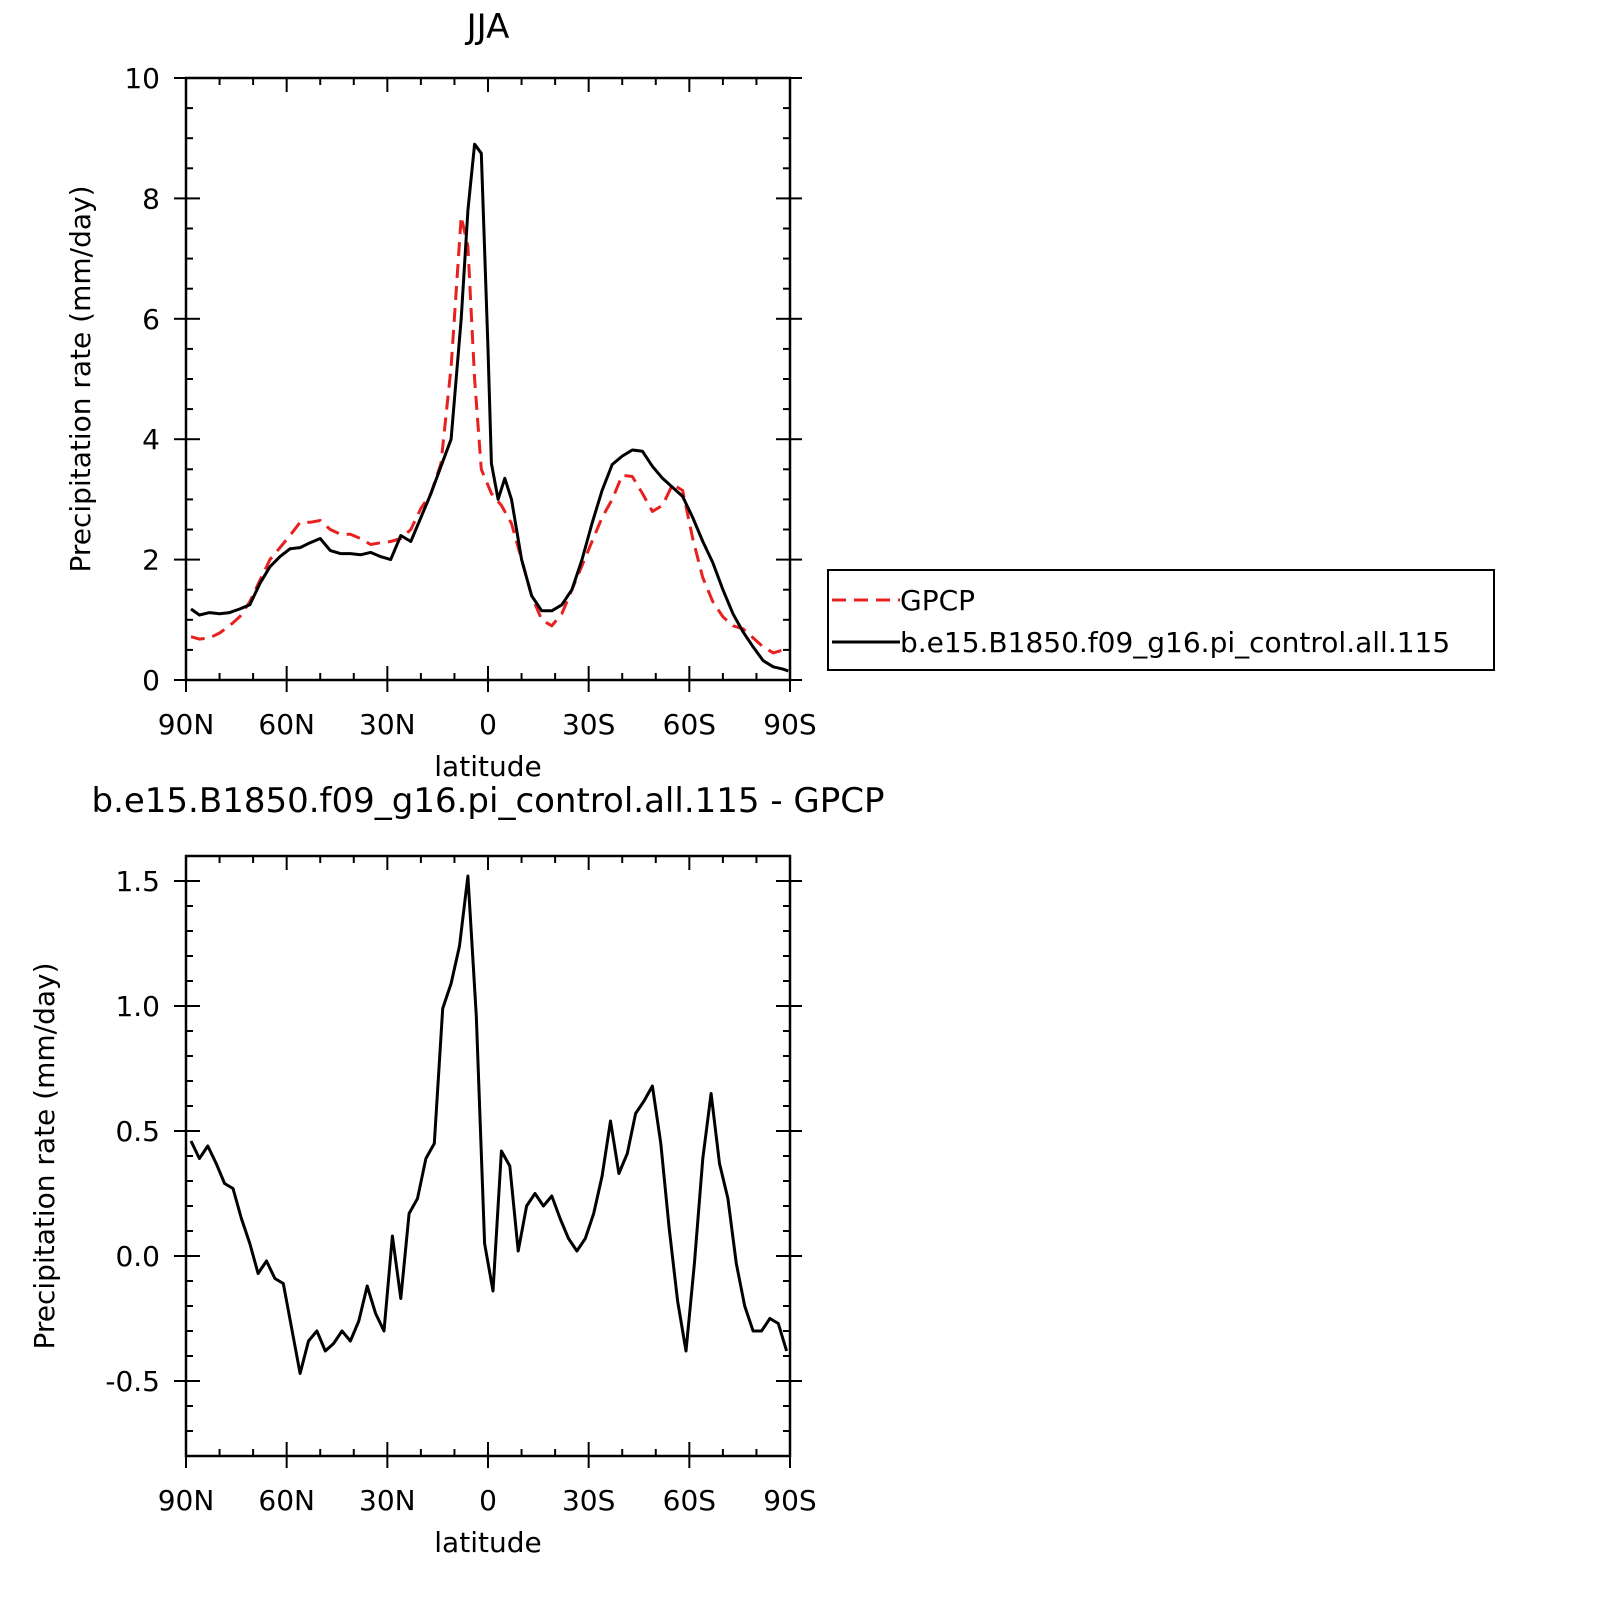 The width and height of the screenshot is (1616, 1613). Describe the element at coordinates (151, 439) in the screenshot. I see `y-tick-label: 4` at that location.